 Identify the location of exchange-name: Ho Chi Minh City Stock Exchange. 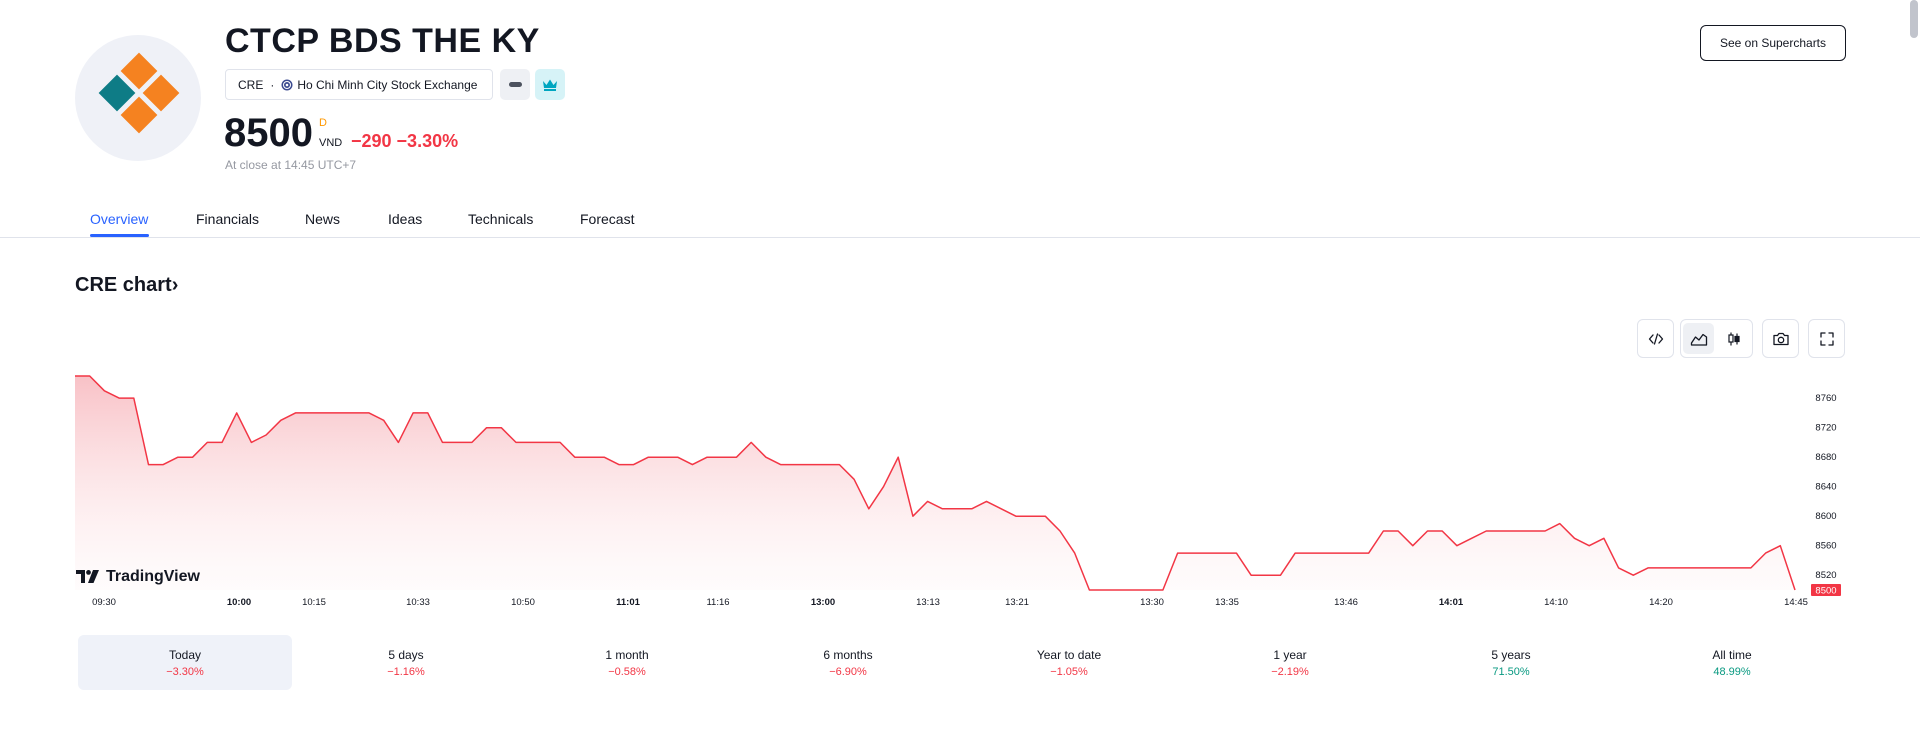
(387, 84).